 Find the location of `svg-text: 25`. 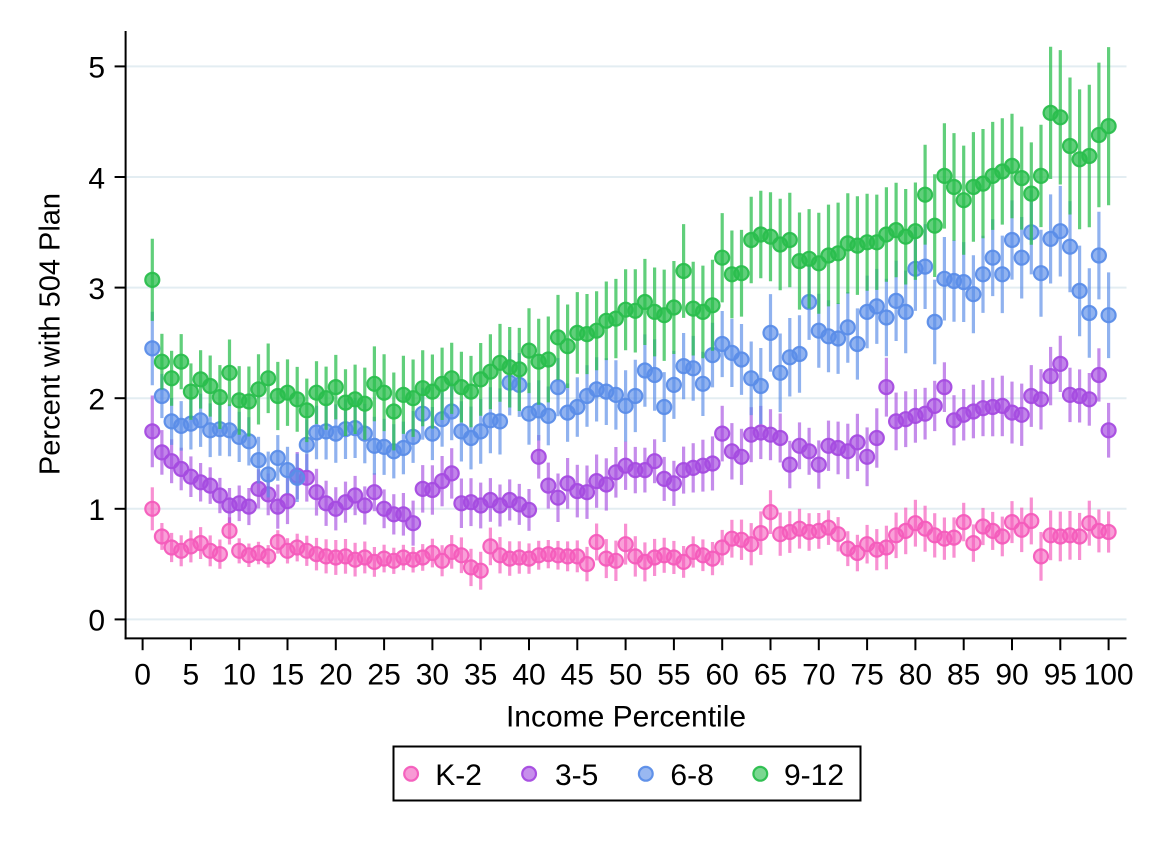

svg-text: 25 is located at coordinates (383, 674).